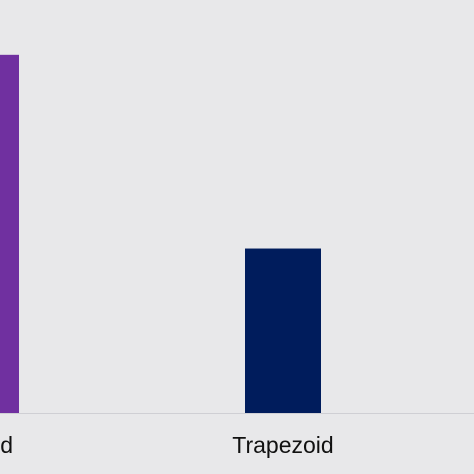  Describe the element at coordinates (6, 445) in the screenshot. I see `x-tick-label: d` at that location.